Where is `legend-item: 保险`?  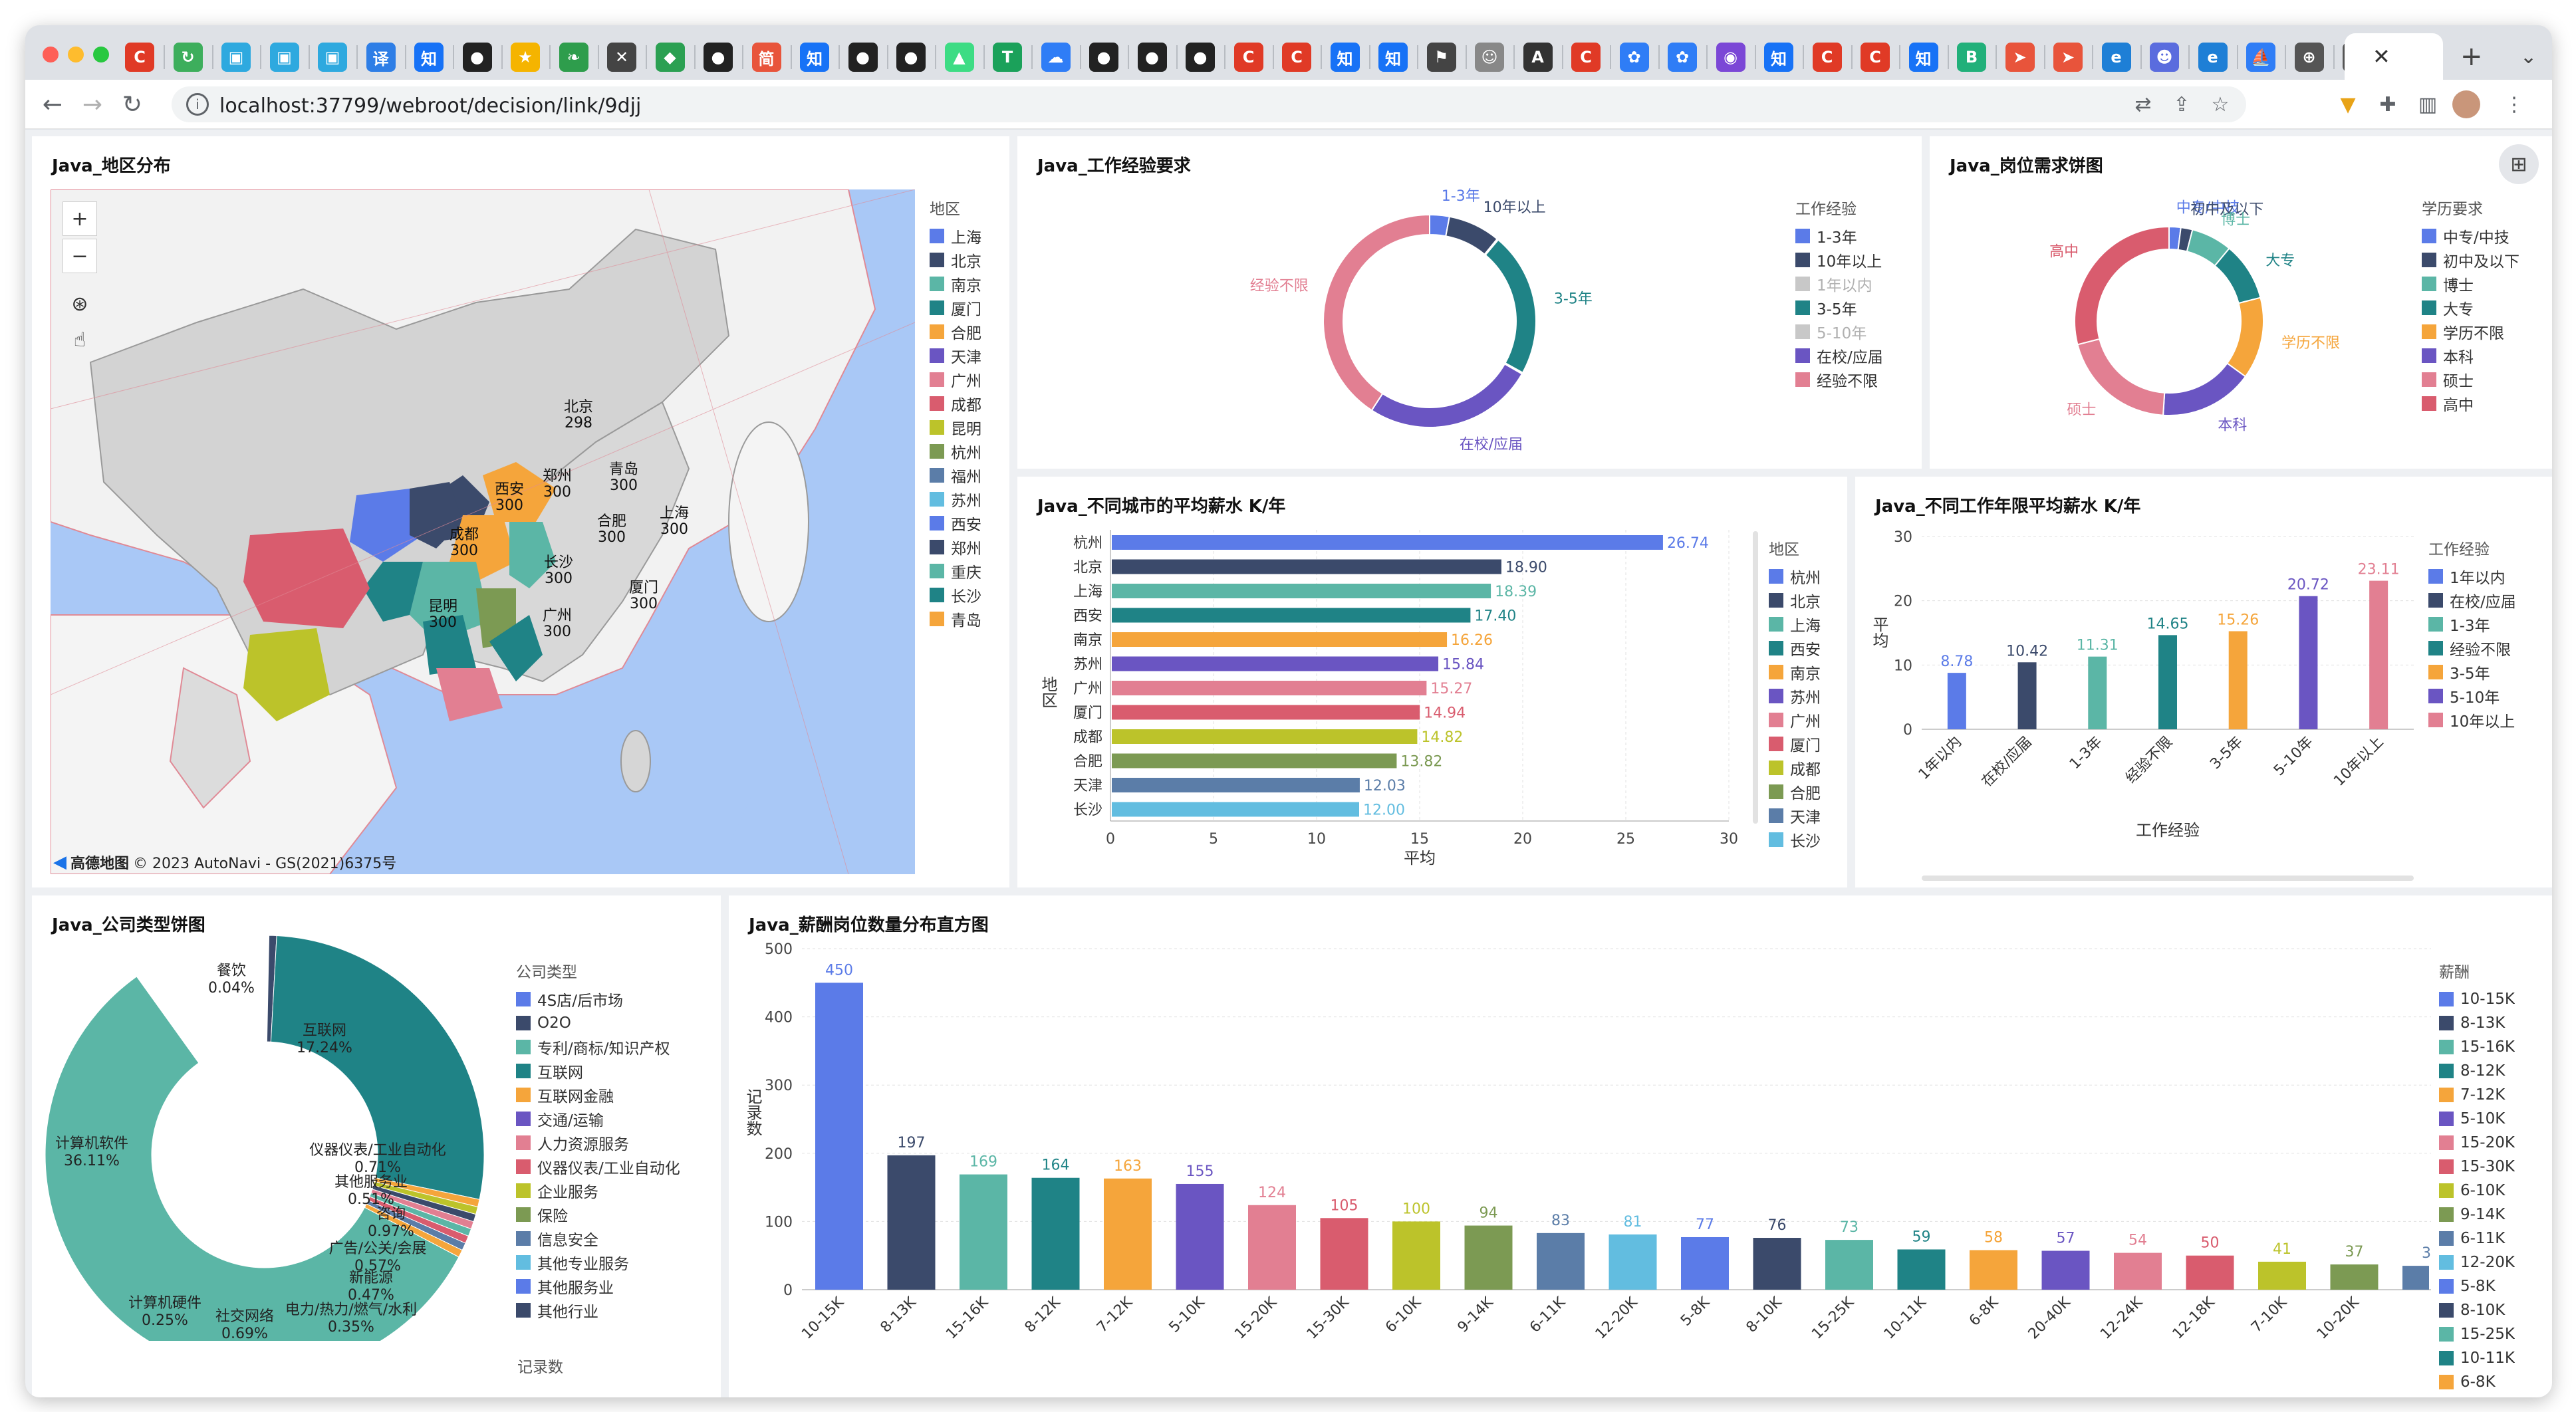
legend-item: 保险 is located at coordinates (615, 1215).